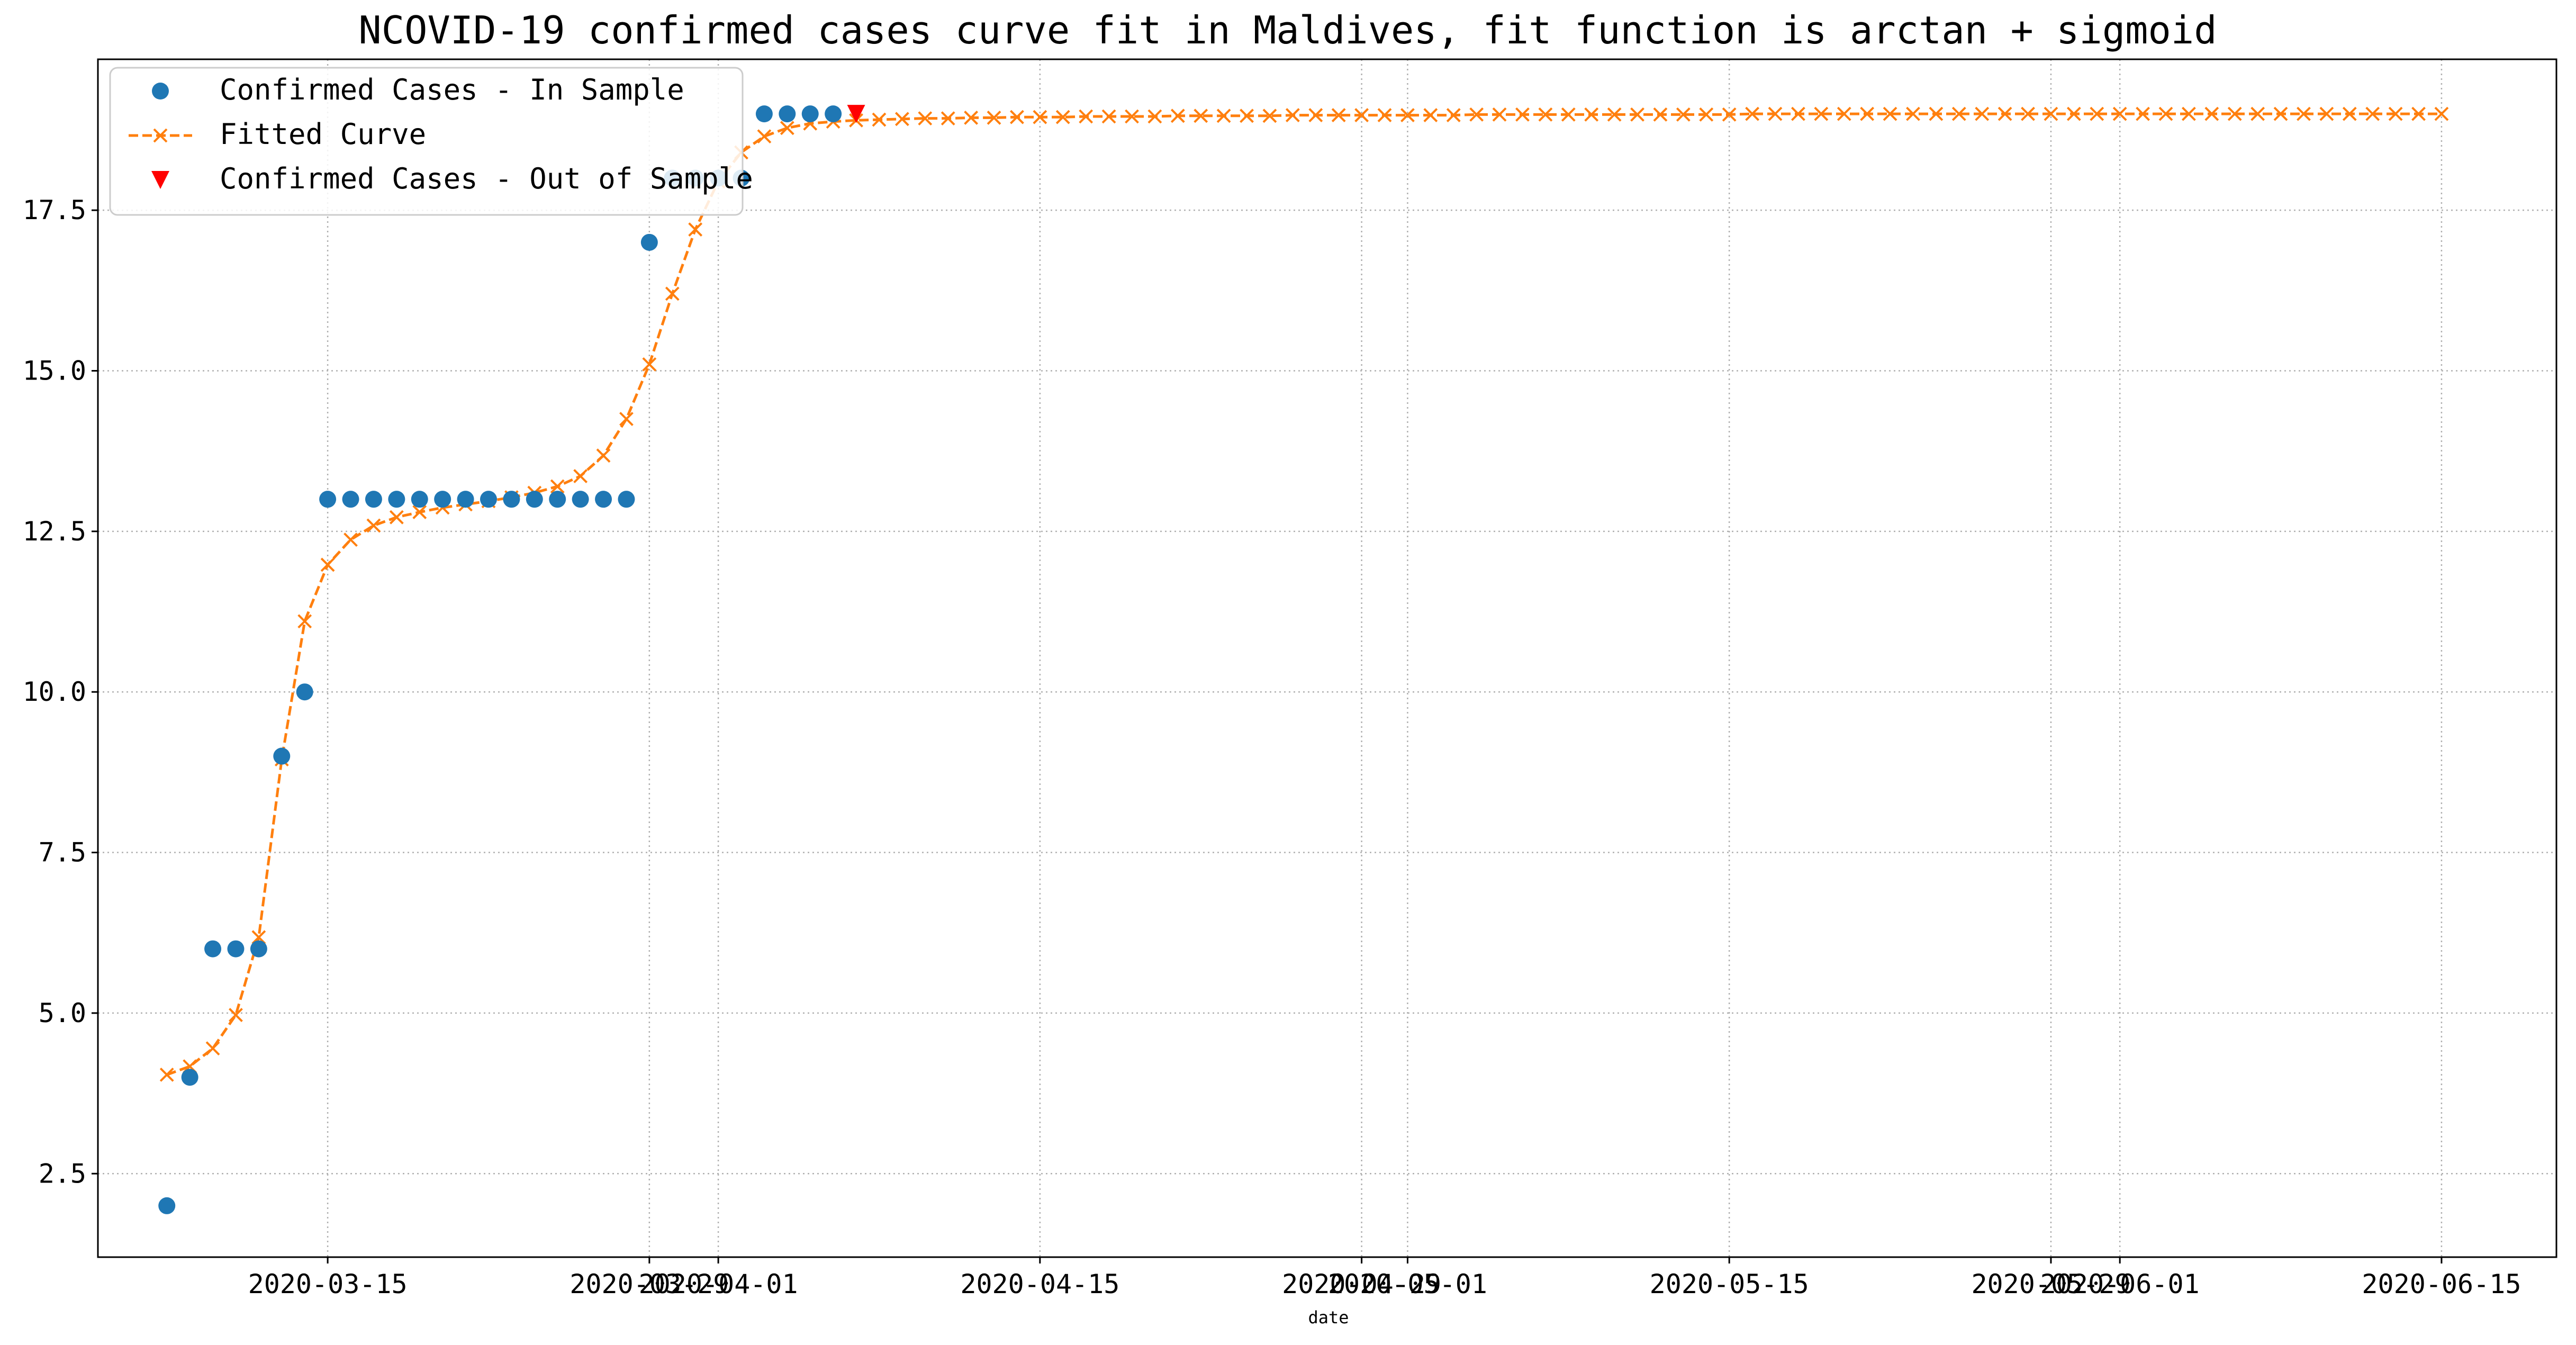 This screenshot has height=1345, width=2576. Describe the element at coordinates (54, 531) in the screenshot. I see `y-tick-label: 12.5` at that location.